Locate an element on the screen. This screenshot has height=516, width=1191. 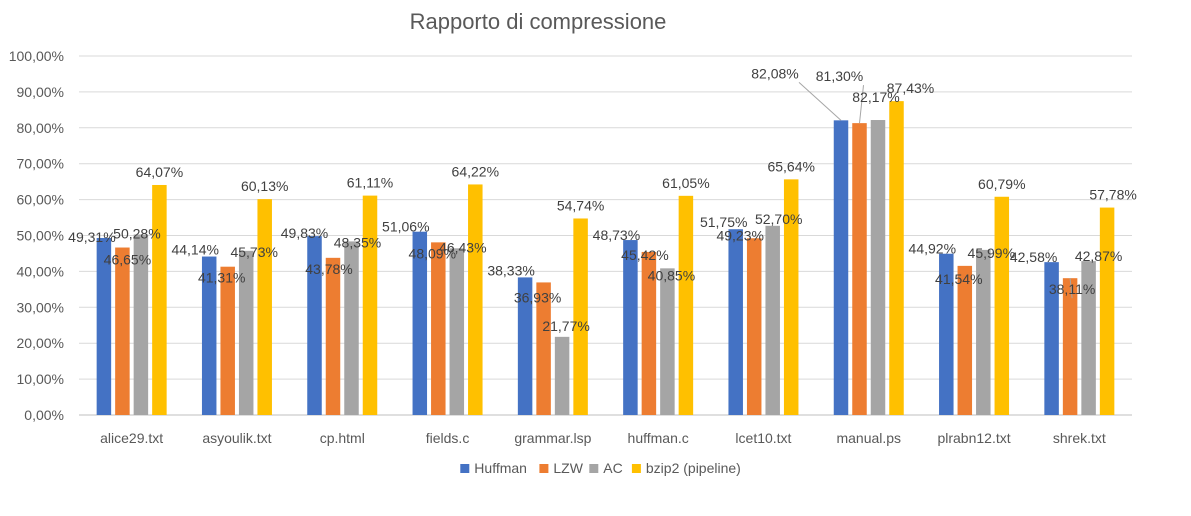
legend-label: Huffman is located at coordinates (500, 468).